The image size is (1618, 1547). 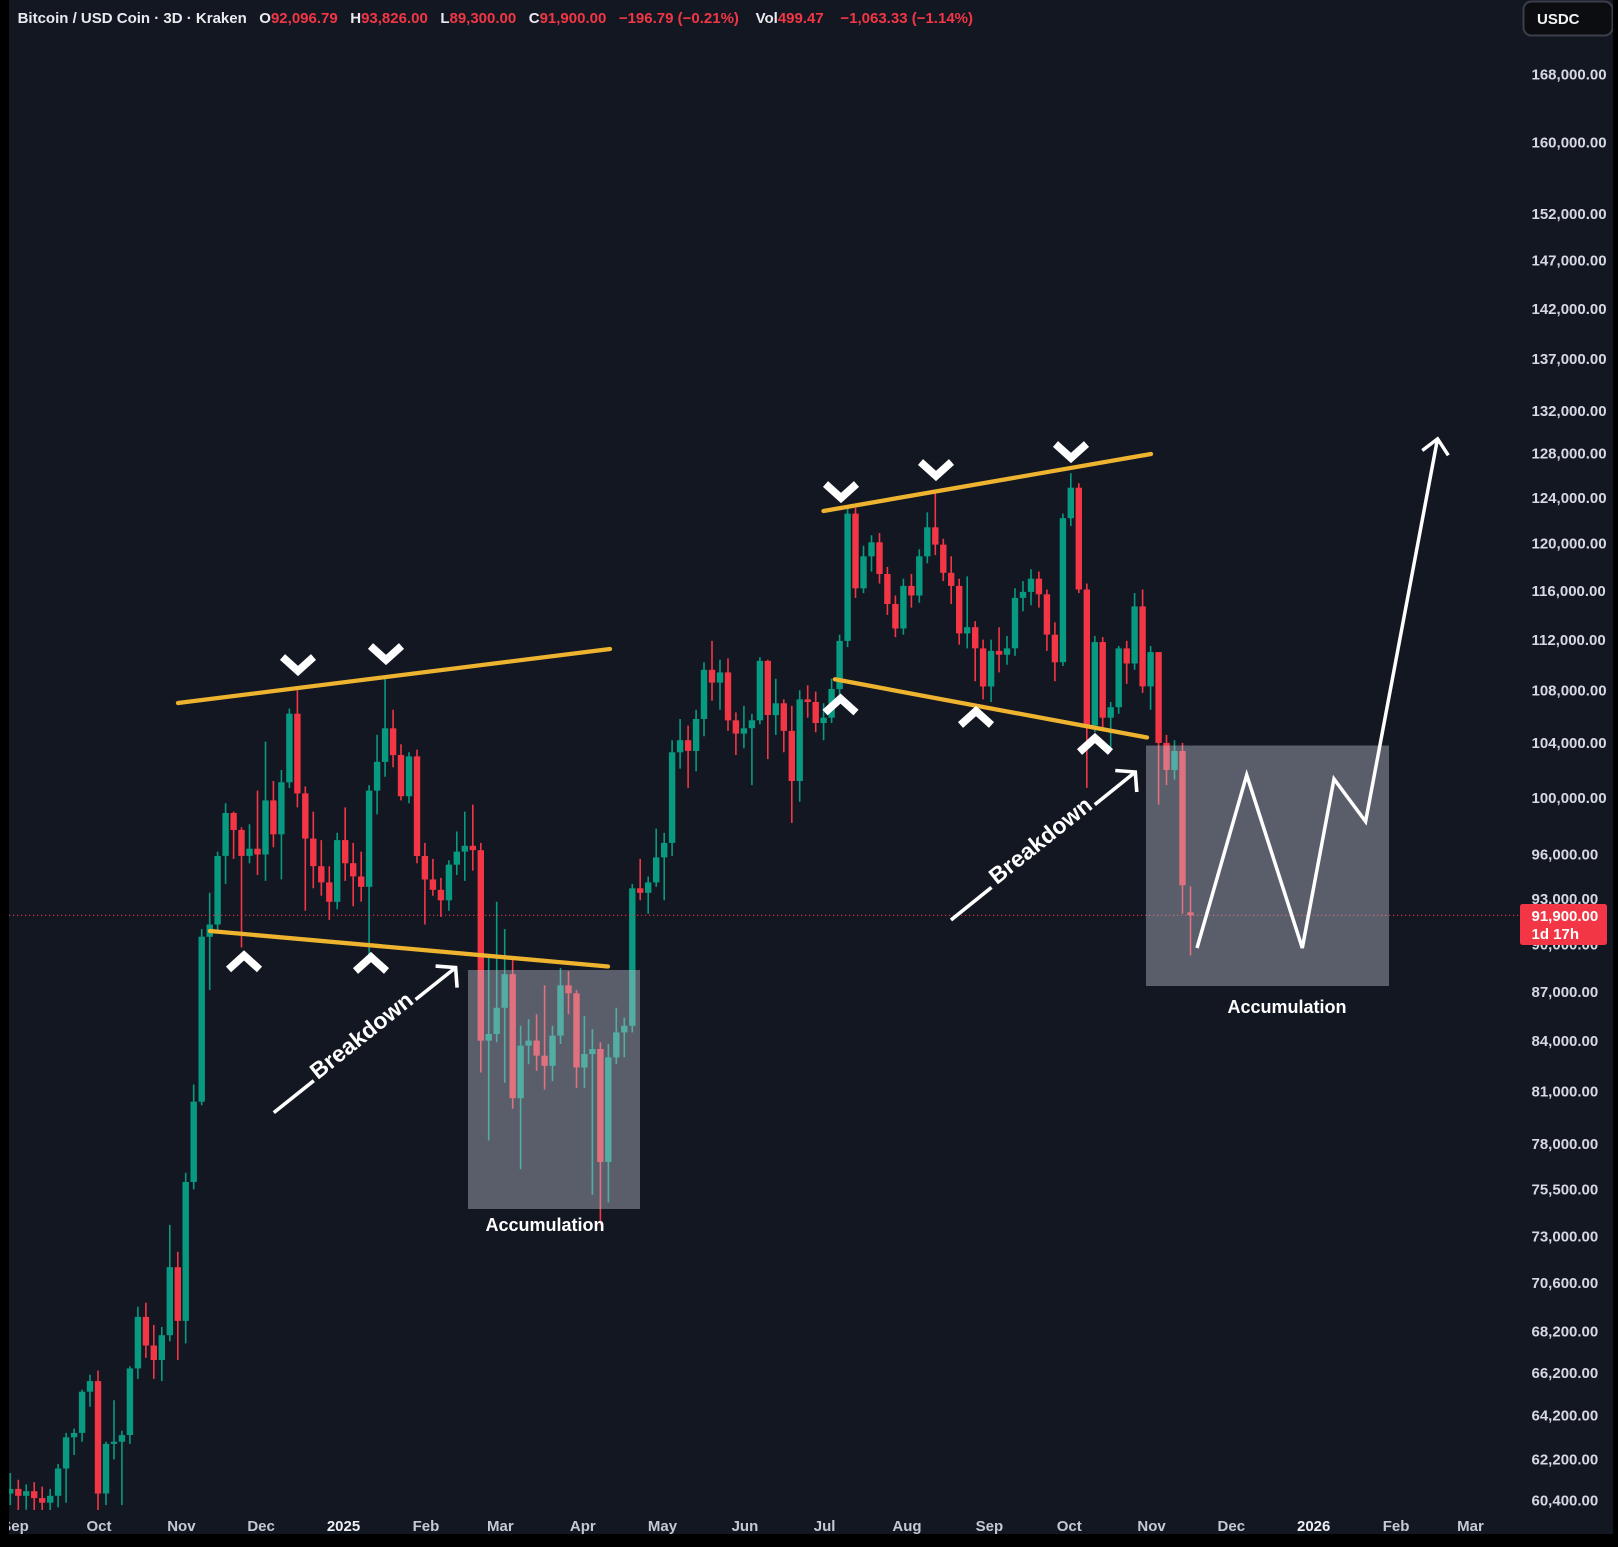 I want to click on svg-text: 64,200.00, so click(x=1565, y=1416).